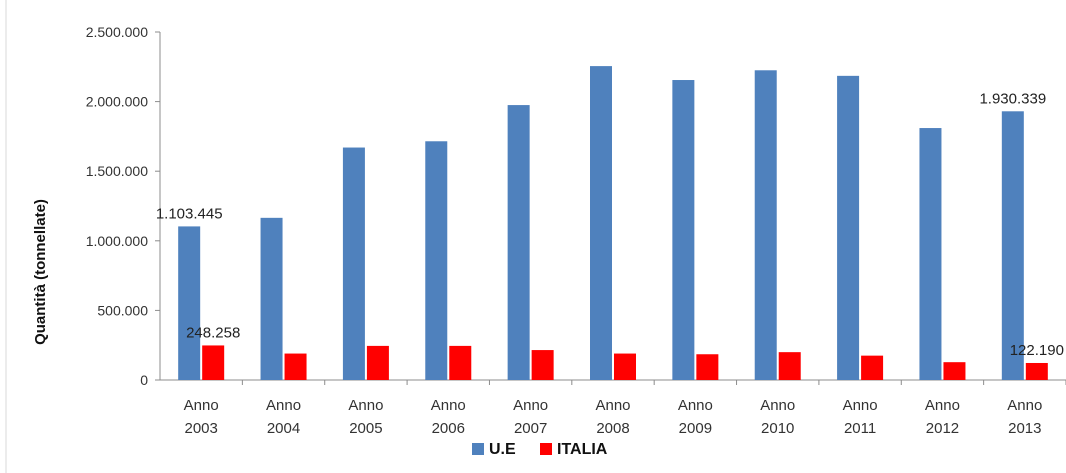 This screenshot has height=473, width=1066. I want to click on data-label: 122.190, so click(1037, 350).